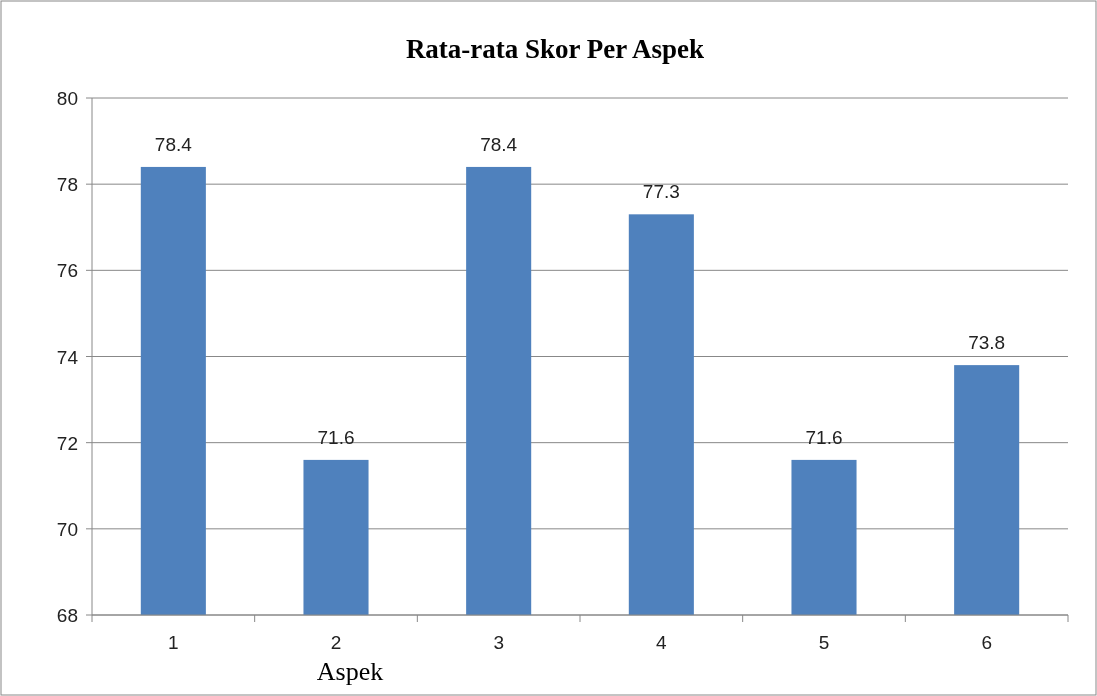 The width and height of the screenshot is (1097, 696). I want to click on data-label: 77.3, so click(661, 192).